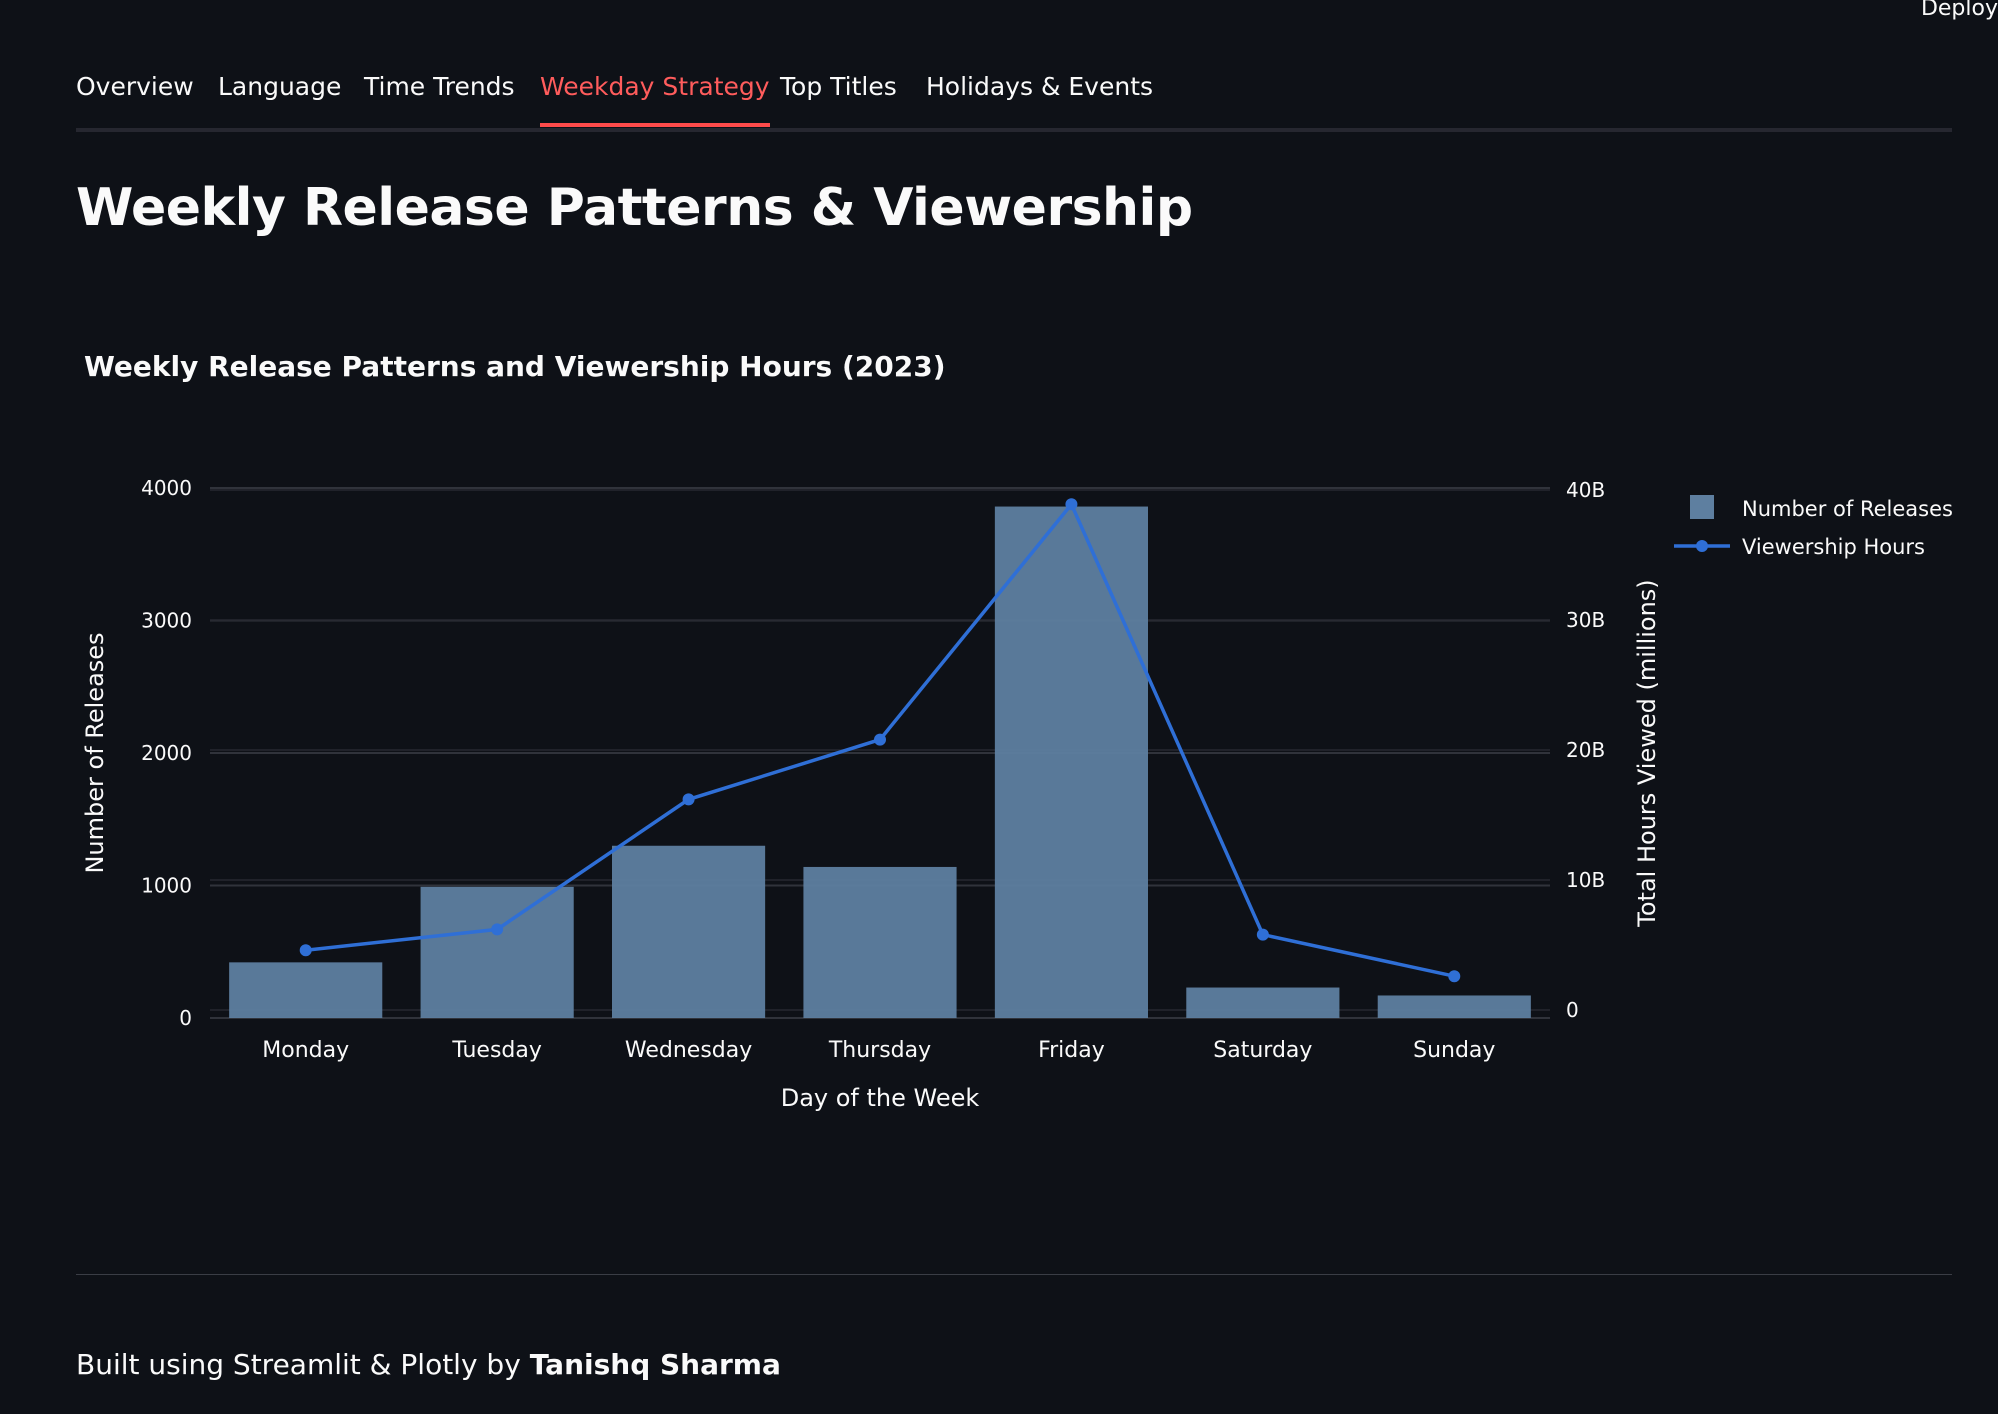  Describe the element at coordinates (135, 86) in the screenshot. I see `tab-overview: Overview` at that location.